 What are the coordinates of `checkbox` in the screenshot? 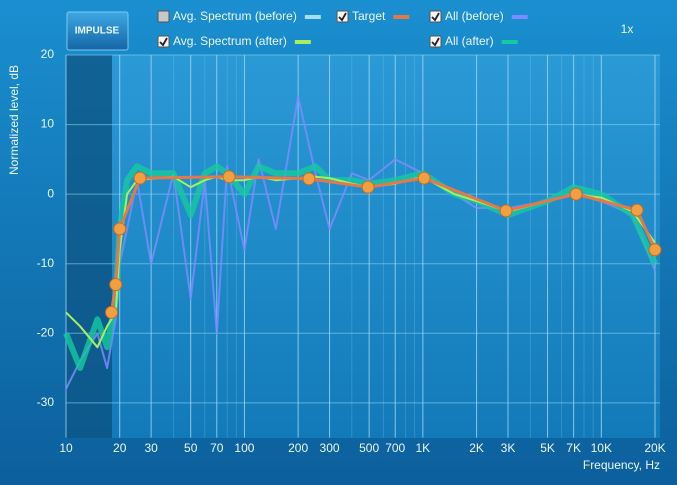 It's located at (163, 16).